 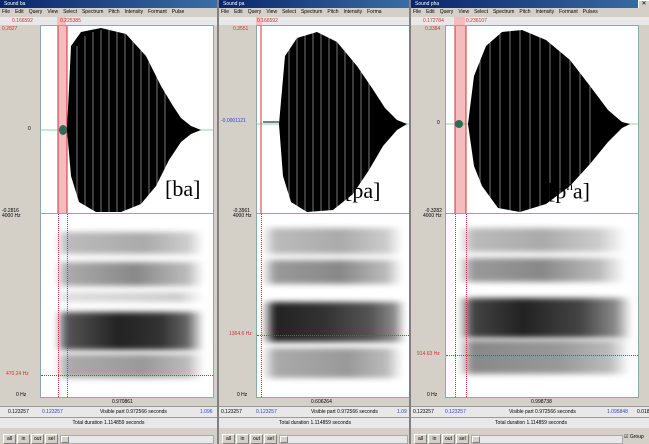 I want to click on button-row: all in out sel ☑ Group, so click(x=530, y=438).